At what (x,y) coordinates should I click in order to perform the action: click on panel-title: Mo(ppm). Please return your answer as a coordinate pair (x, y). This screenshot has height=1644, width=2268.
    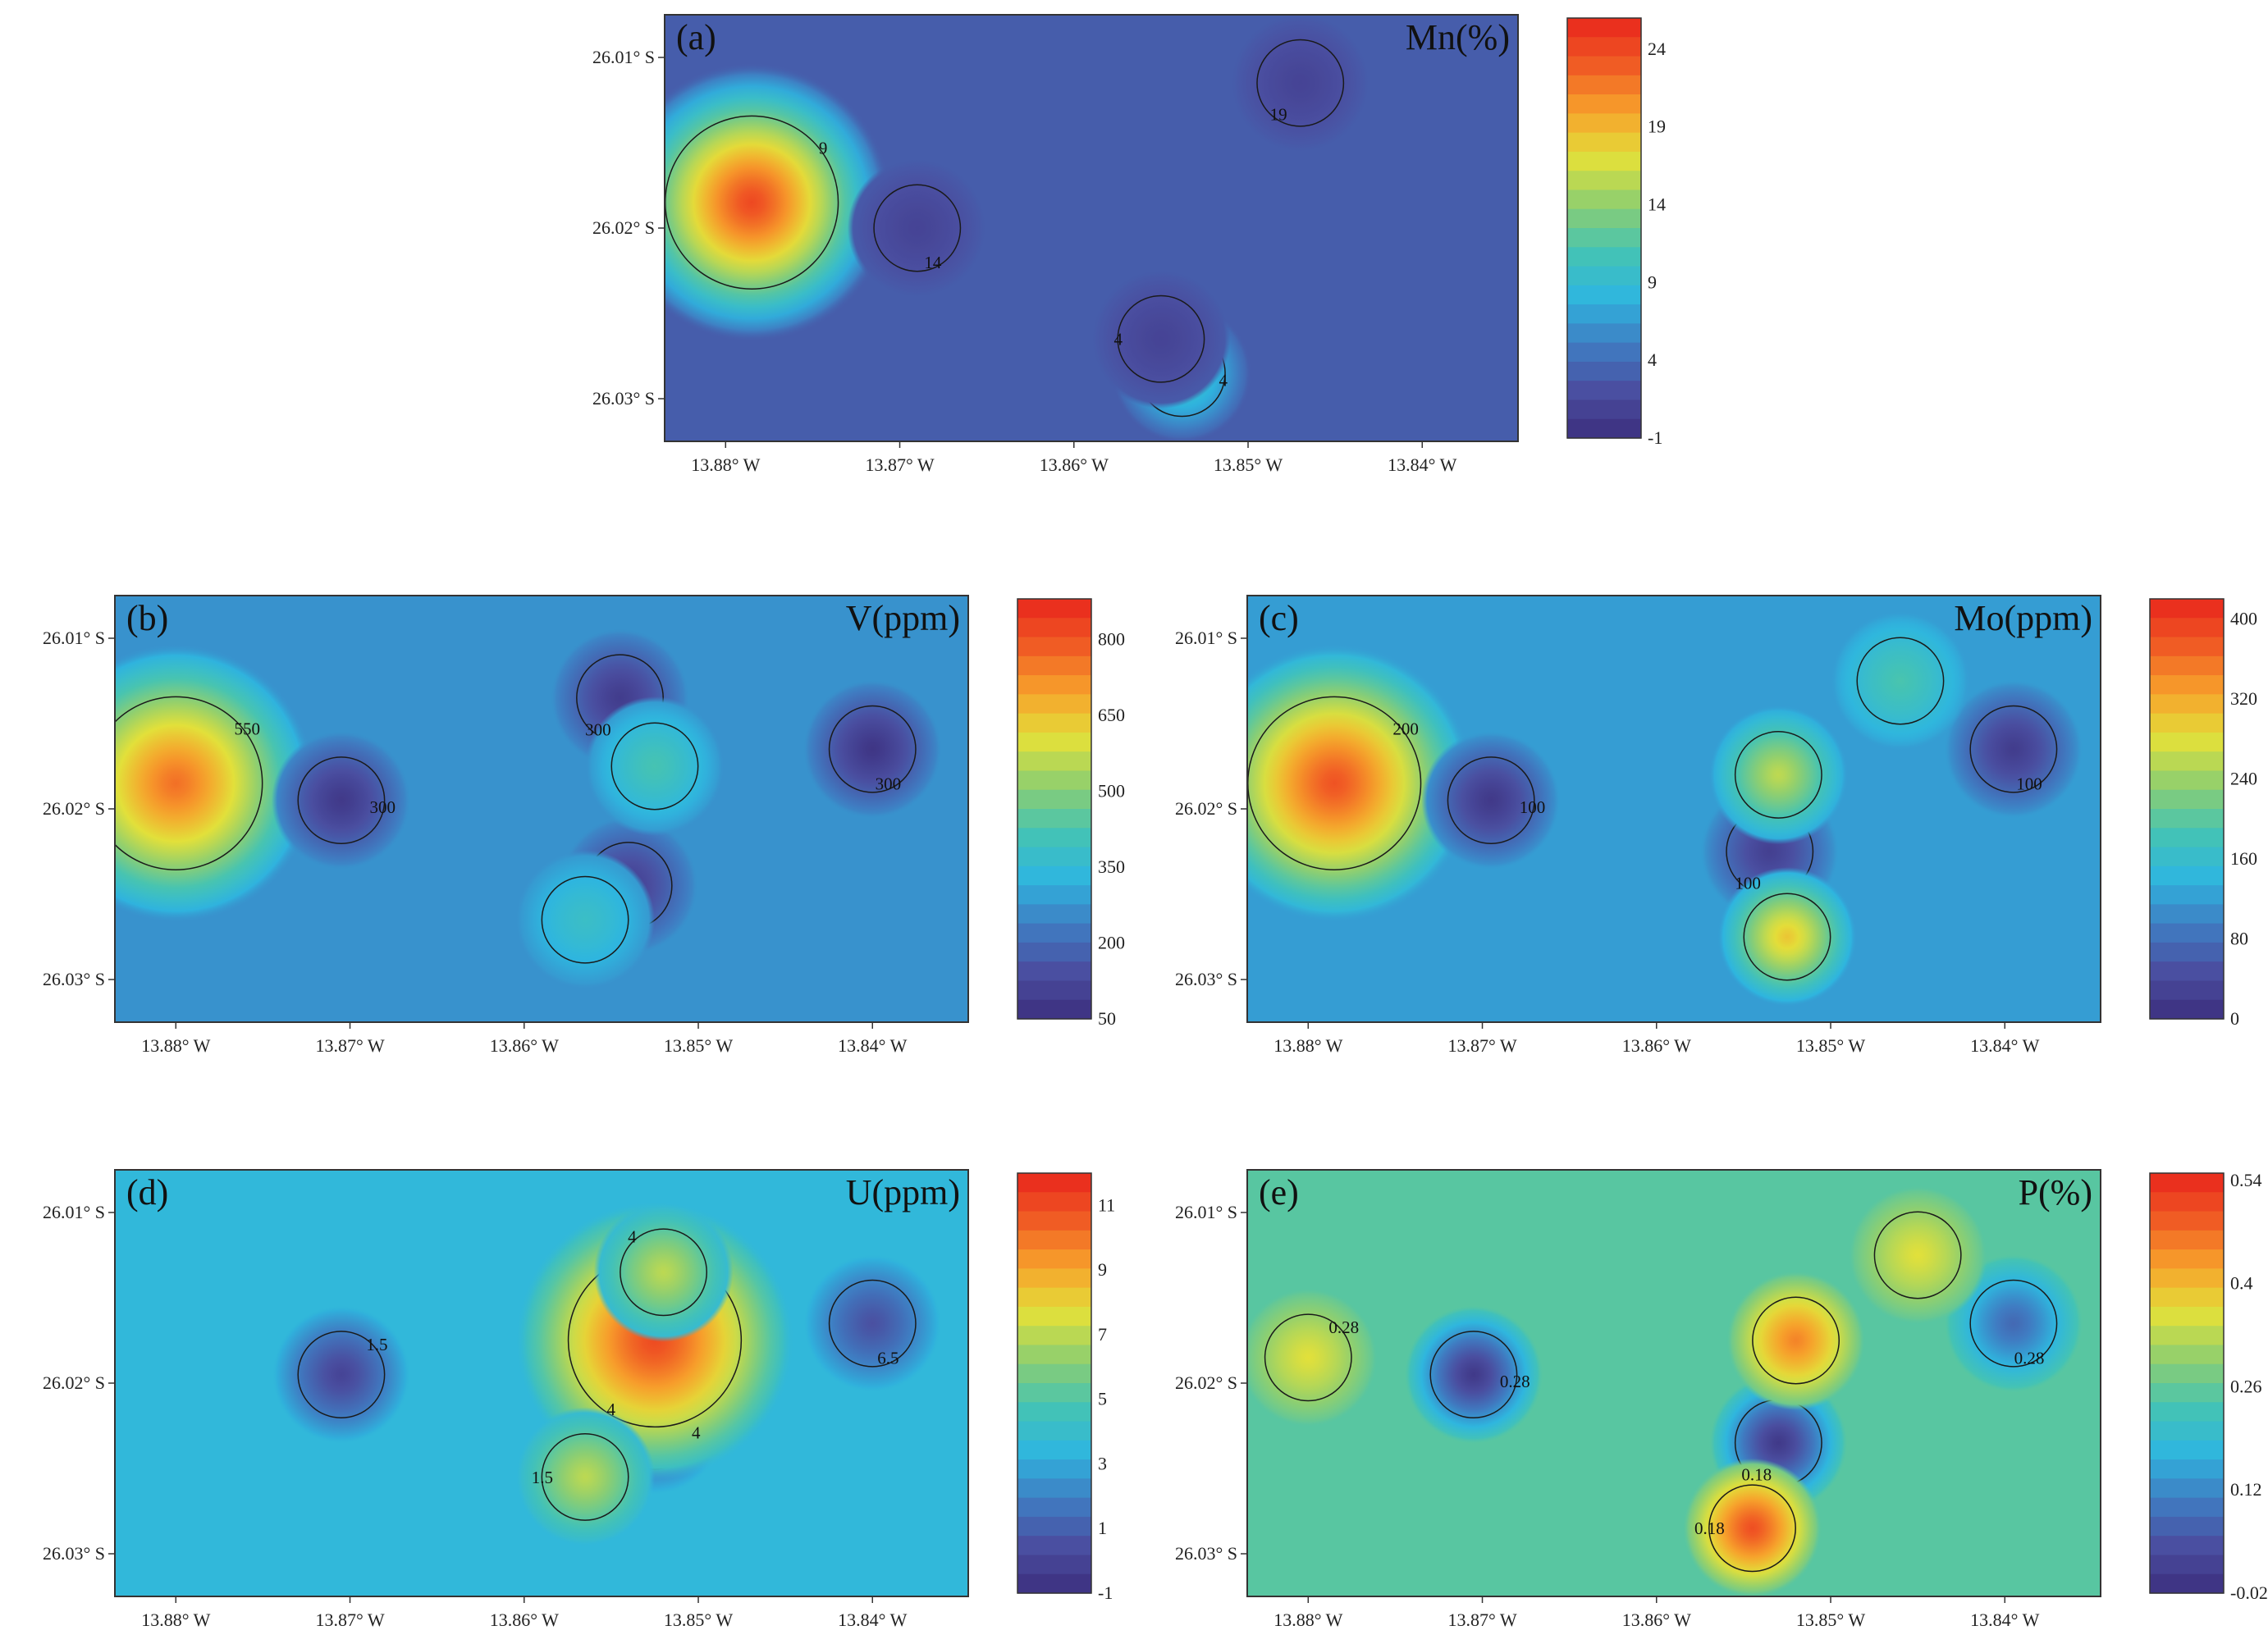
    Looking at the image, I should click on (2023, 618).